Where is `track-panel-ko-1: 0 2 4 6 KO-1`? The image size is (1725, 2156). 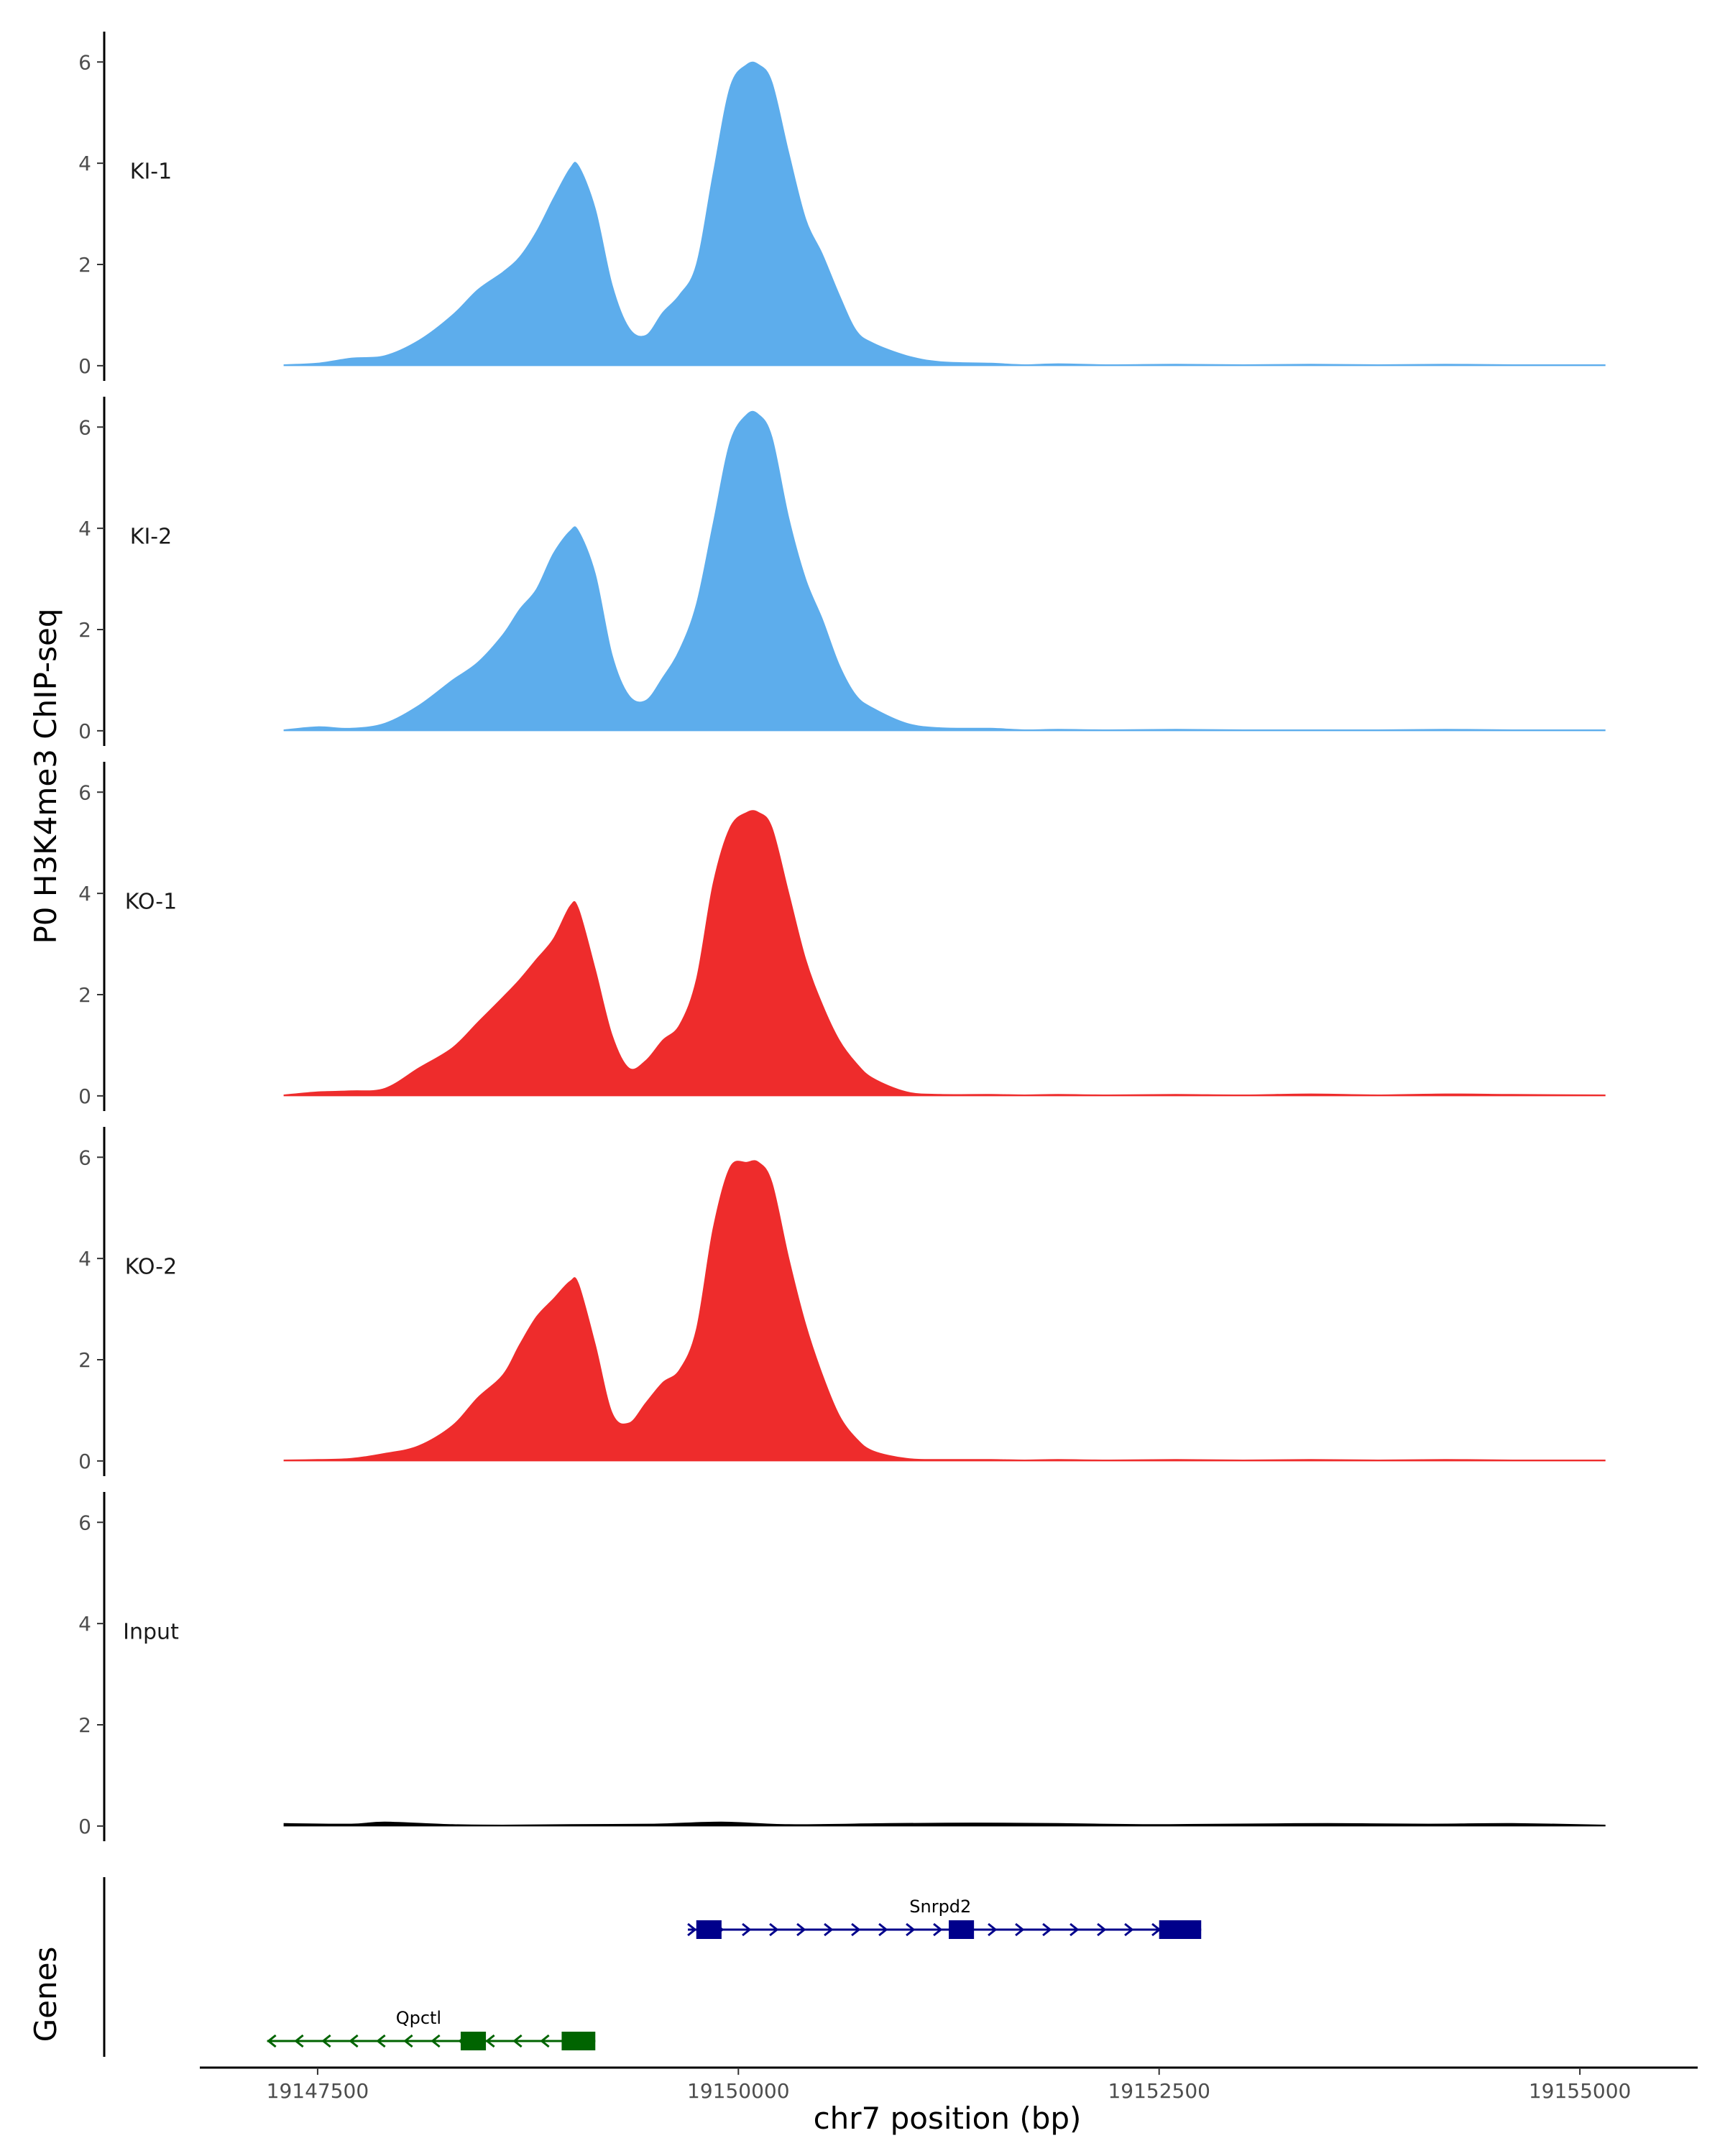
track-panel-ko-1: 0 2 4 6 KO-1 is located at coordinates (842, 937).